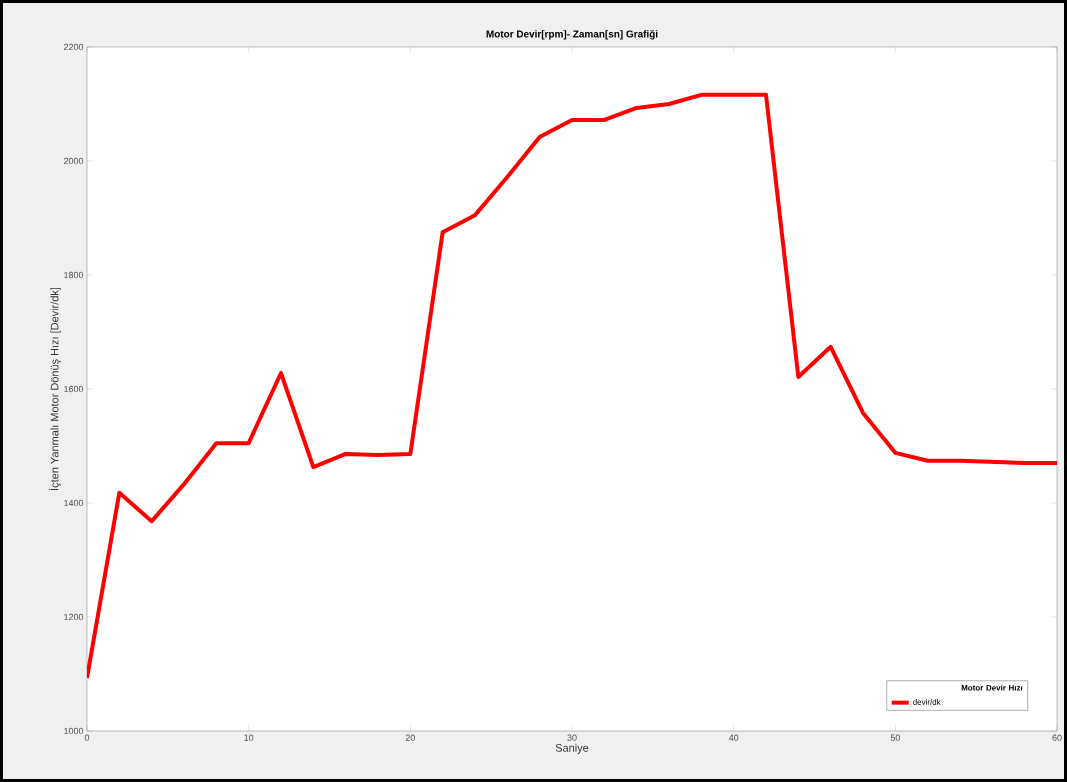 The image size is (1067, 782). I want to click on y-axis-title: İçten Yanmalı Motor Dönüş Hızı [Devir/dk], so click(54, 388).